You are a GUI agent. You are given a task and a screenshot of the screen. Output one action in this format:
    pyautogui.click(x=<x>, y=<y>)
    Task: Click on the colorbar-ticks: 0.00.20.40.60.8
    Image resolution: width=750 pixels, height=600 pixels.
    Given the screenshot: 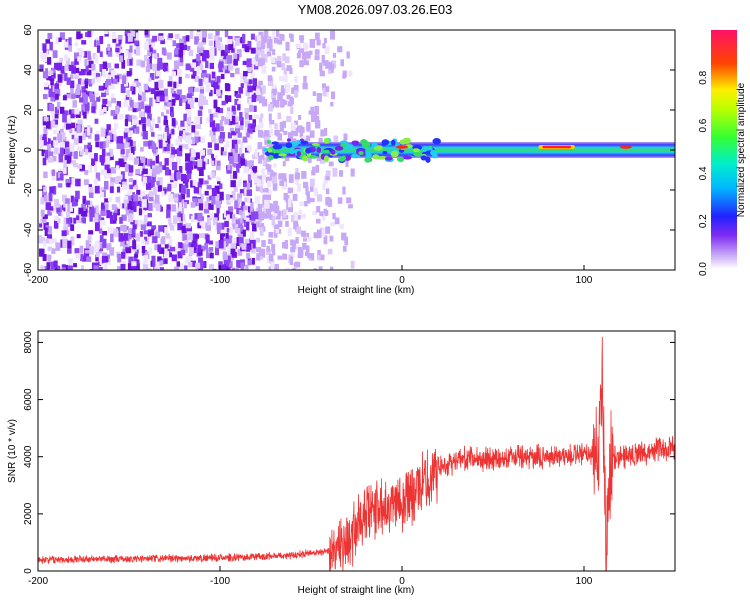 What is the action you would take?
    pyautogui.click(x=703, y=173)
    